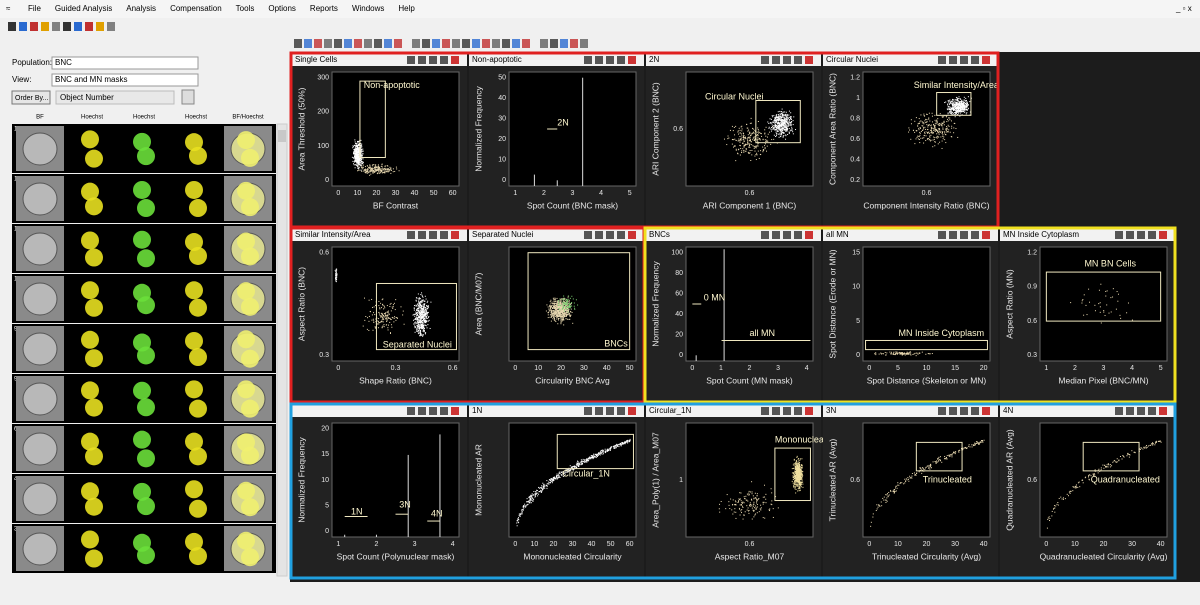 This screenshot has width=1200, height=605. I want to click on menu-item: Options, so click(282, 8).